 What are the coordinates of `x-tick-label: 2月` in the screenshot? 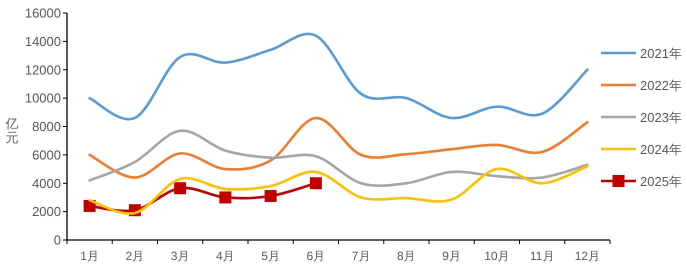 It's located at (135, 256).